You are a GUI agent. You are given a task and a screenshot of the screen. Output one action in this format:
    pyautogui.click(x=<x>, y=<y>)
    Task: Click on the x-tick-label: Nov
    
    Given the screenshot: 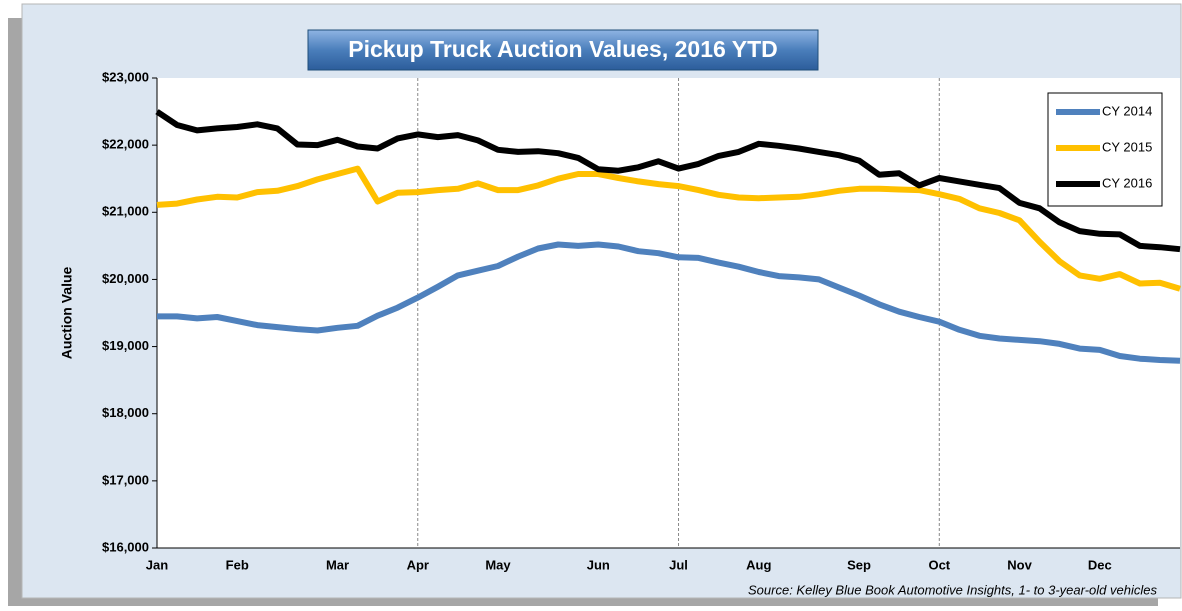 What is the action you would take?
    pyautogui.click(x=1019, y=564)
    